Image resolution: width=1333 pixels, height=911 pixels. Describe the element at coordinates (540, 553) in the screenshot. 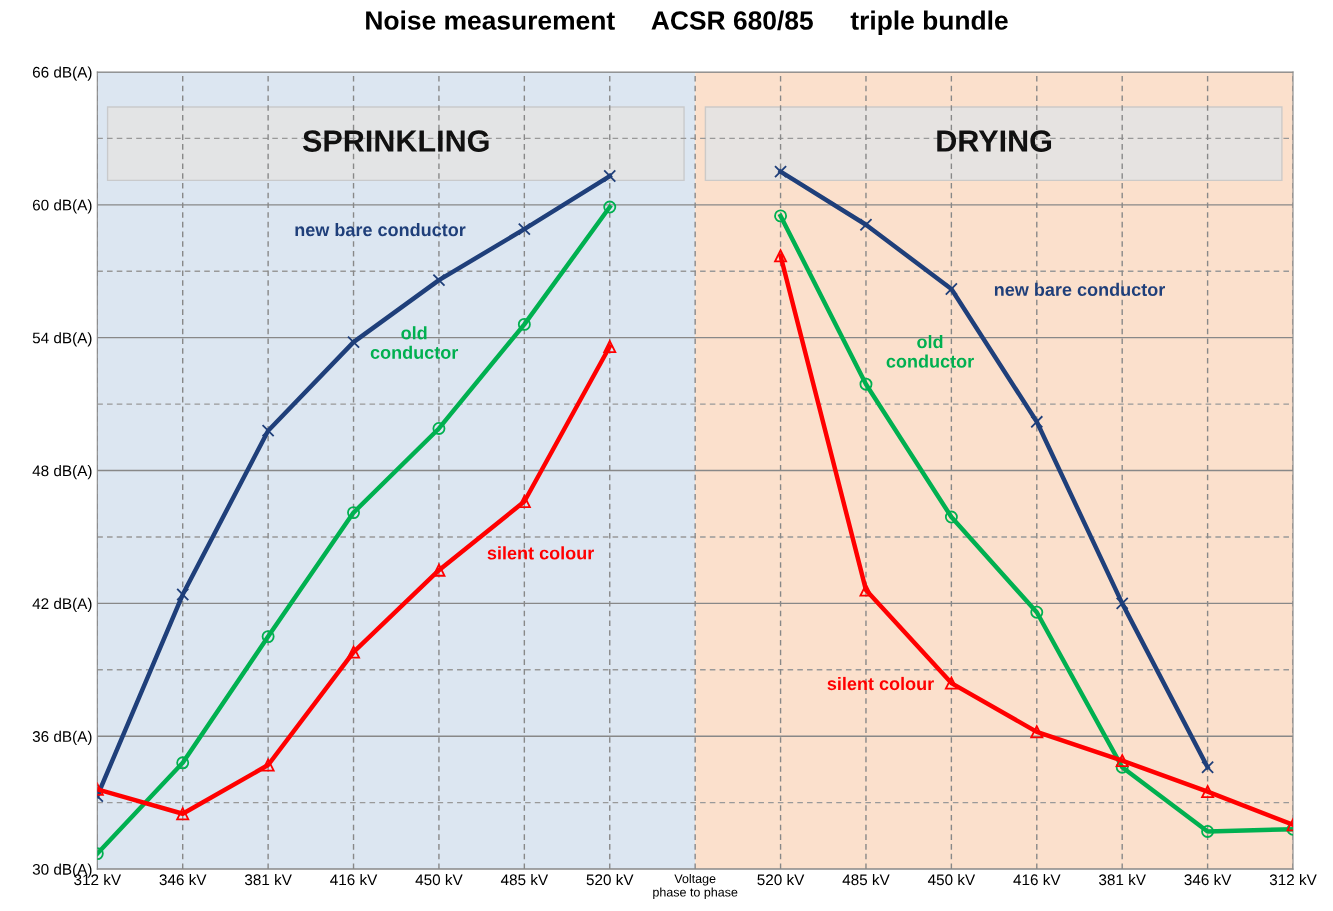

I see `text: silent colour` at that location.